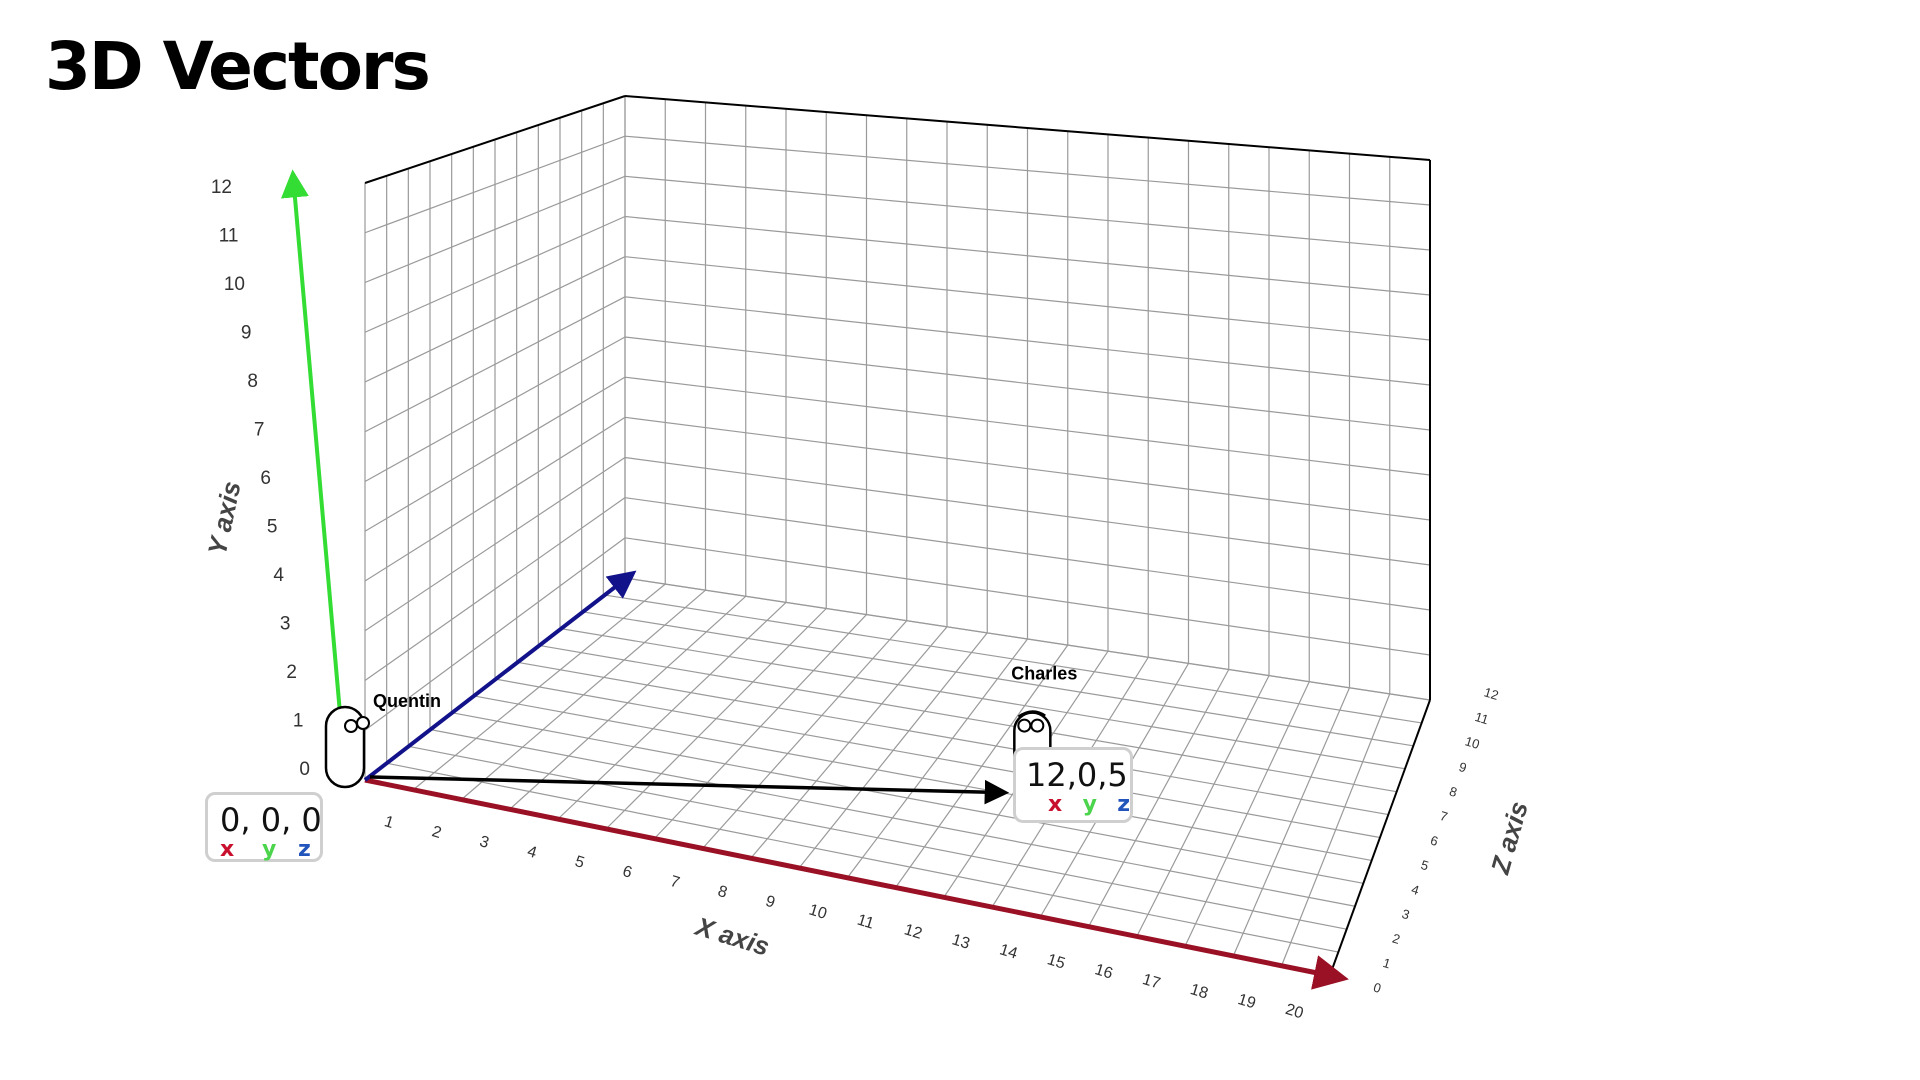 The width and height of the screenshot is (1920, 1080). I want to click on characters-group: Quentin Charles, so click(700, 734).